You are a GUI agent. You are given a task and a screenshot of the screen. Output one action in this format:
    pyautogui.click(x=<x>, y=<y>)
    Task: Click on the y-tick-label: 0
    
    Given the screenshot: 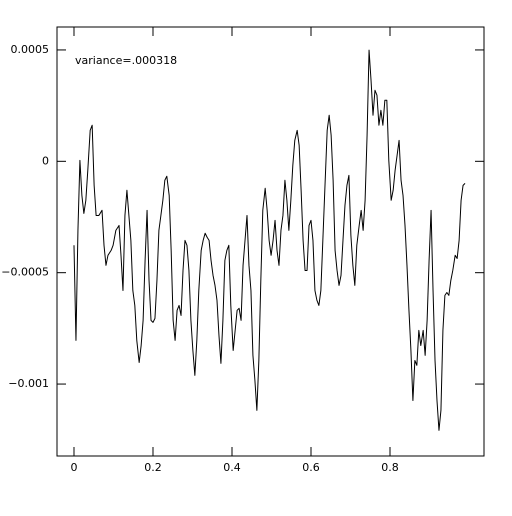 What is the action you would take?
    pyautogui.click(x=45, y=160)
    